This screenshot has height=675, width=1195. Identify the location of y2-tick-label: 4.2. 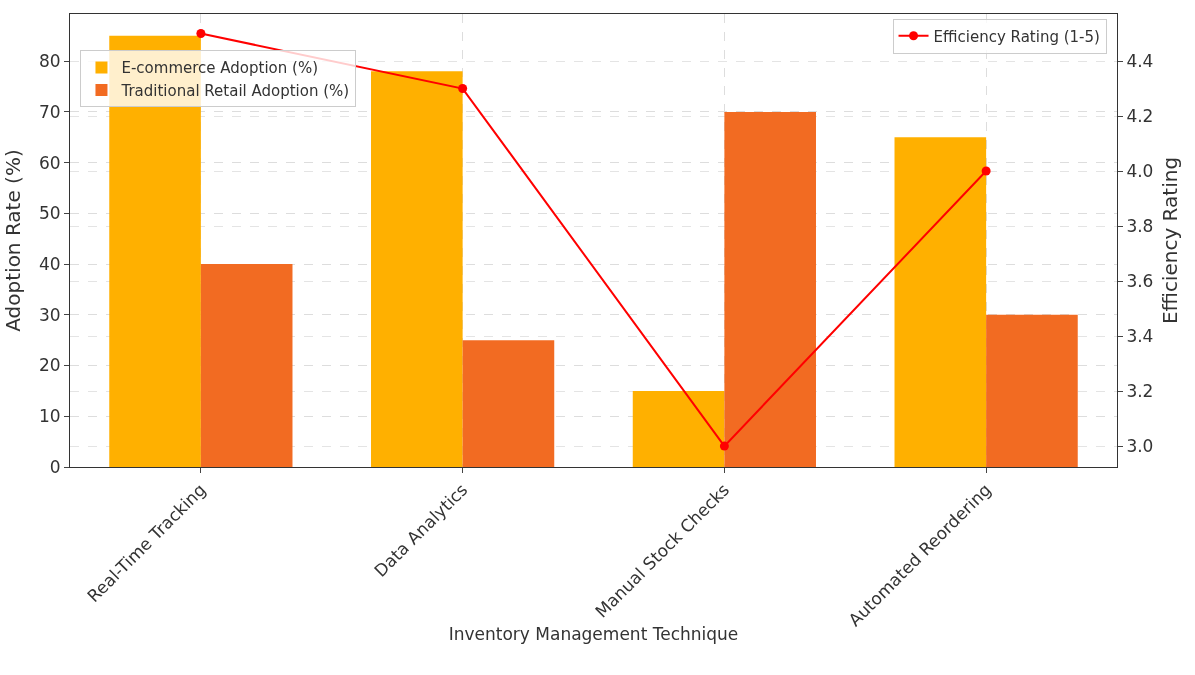
(1140, 115).